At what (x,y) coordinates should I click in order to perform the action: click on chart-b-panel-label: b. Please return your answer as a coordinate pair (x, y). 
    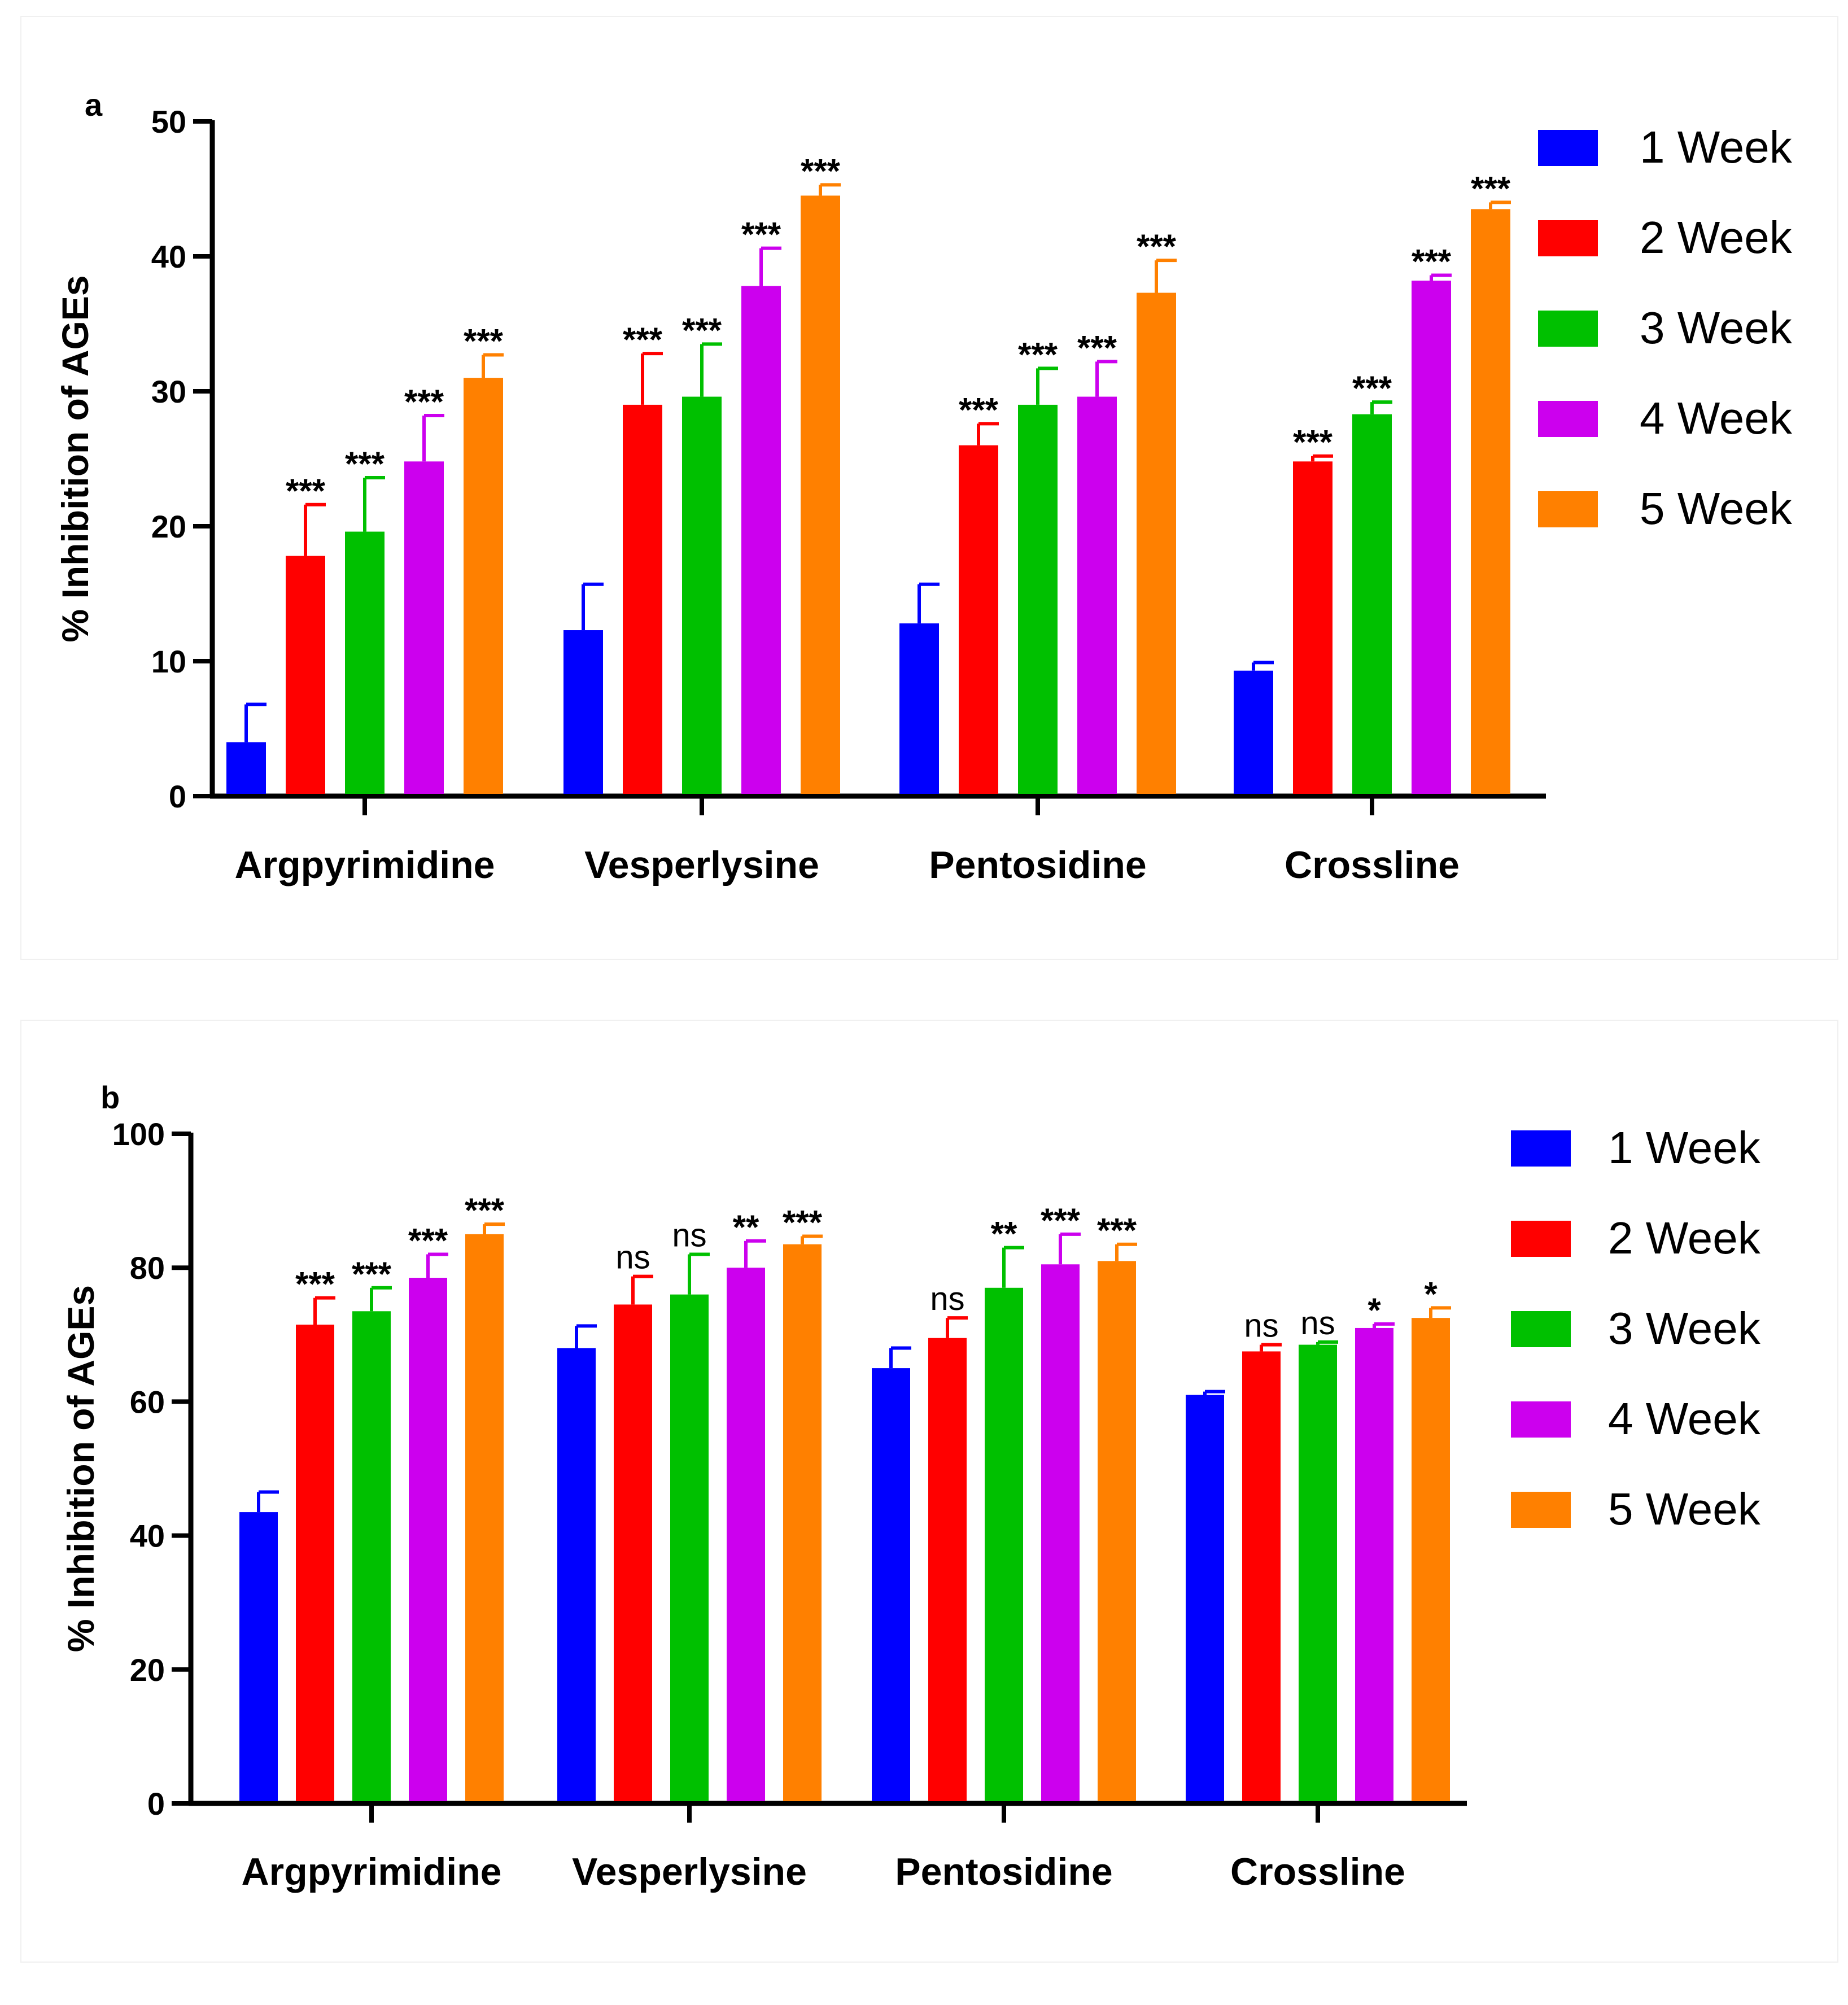
    Looking at the image, I should click on (110, 1097).